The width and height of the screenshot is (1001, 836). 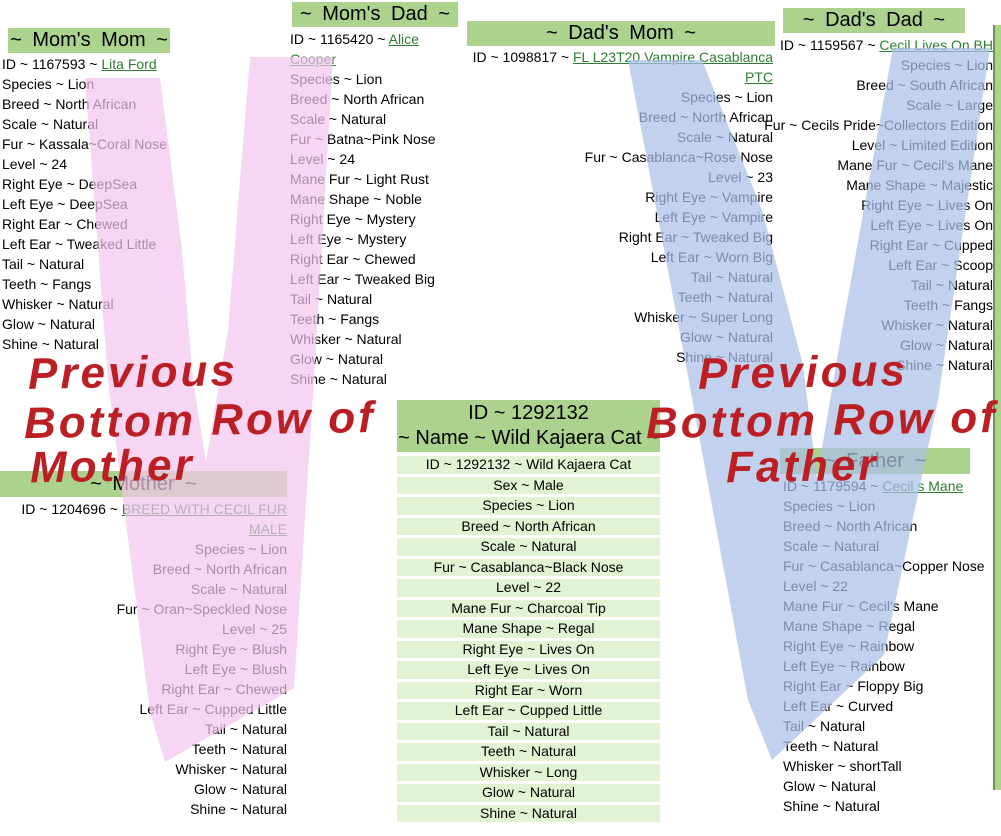 I want to click on trait-line: Right Eye ~ Lives On, so click(x=927, y=205).